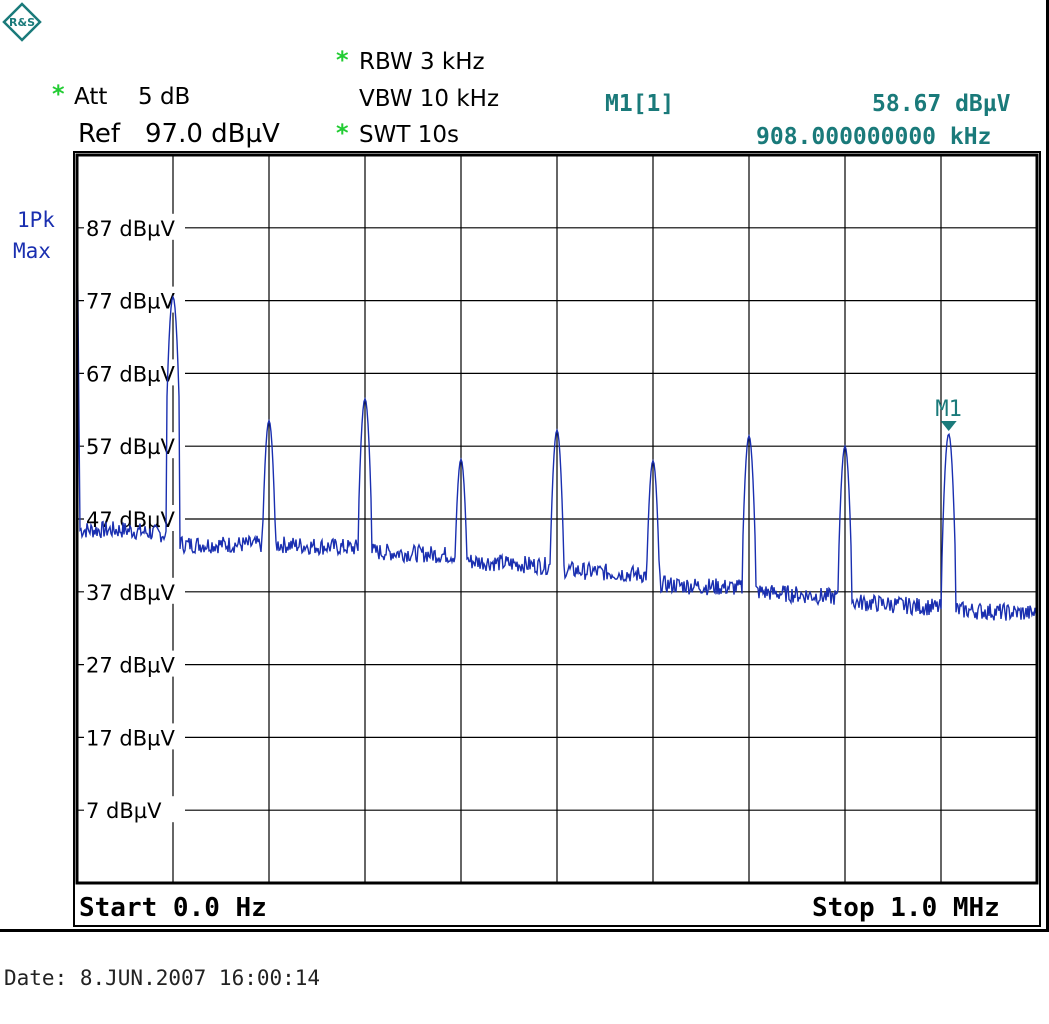 The width and height of the screenshot is (1049, 1024). Describe the element at coordinates (948, 426) in the screenshot. I see `marker-triangle-icon` at that location.